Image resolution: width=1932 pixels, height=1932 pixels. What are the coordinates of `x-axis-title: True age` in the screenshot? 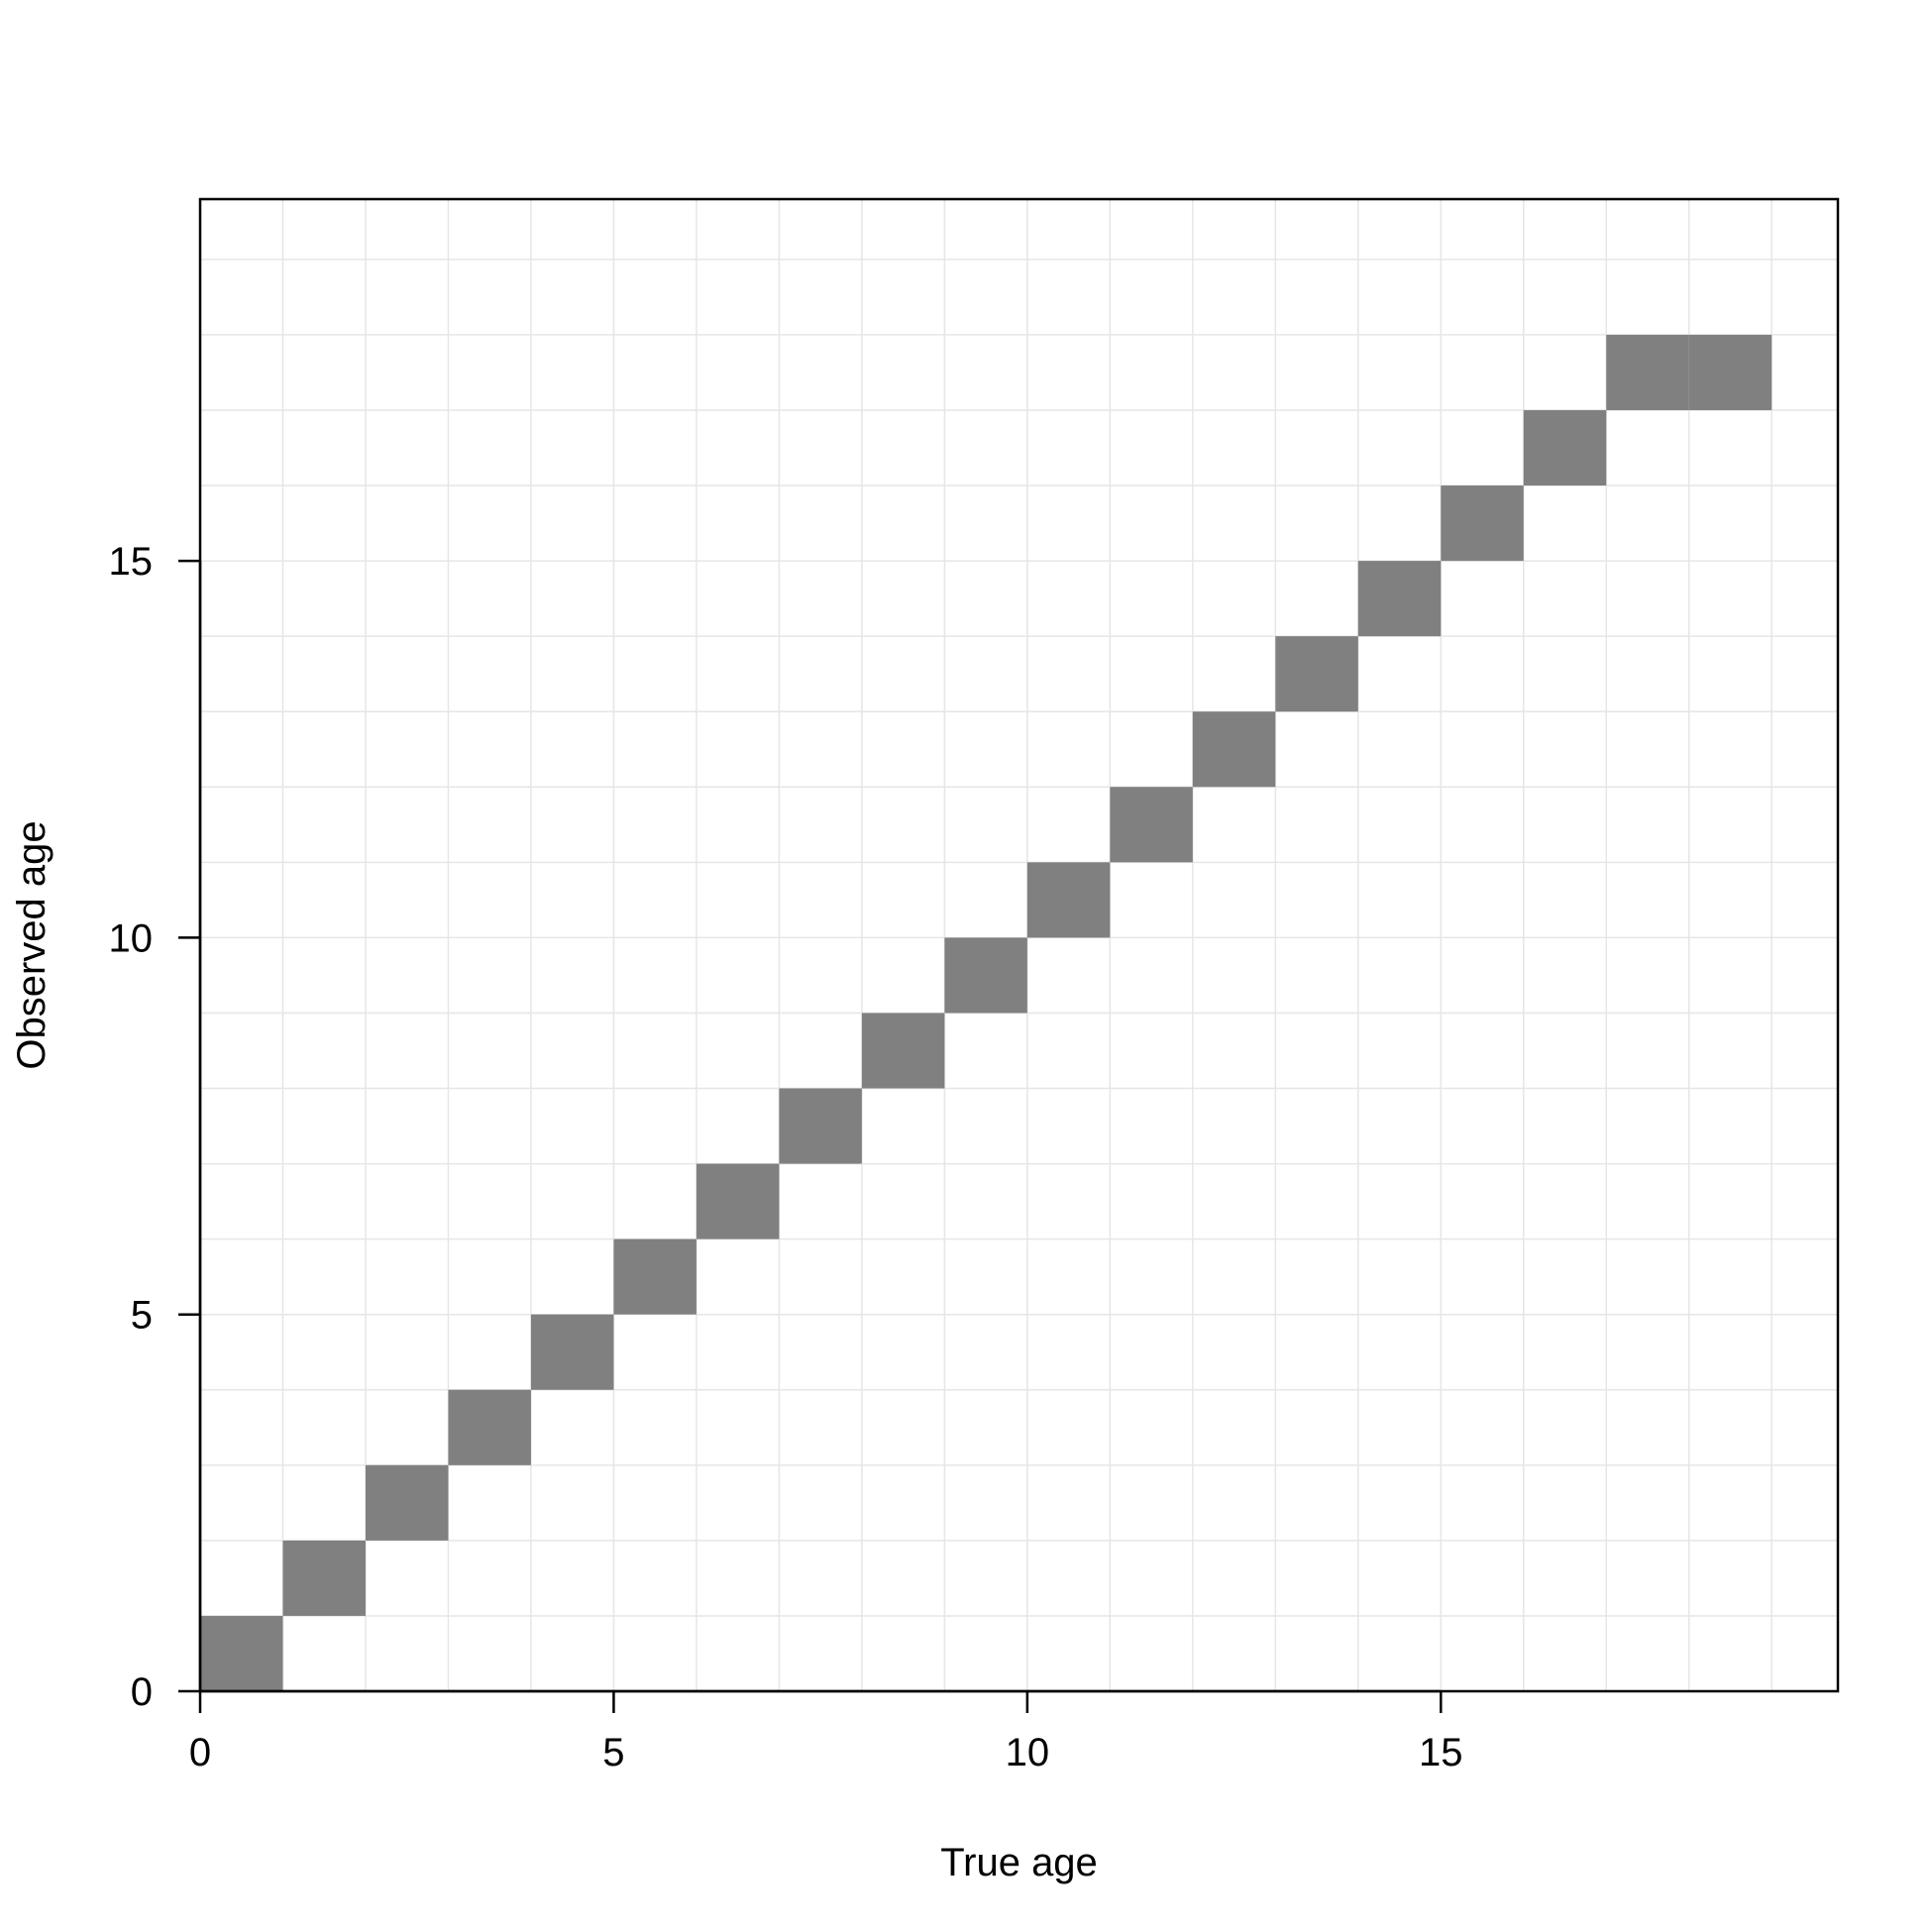 It's located at (1019, 1862).